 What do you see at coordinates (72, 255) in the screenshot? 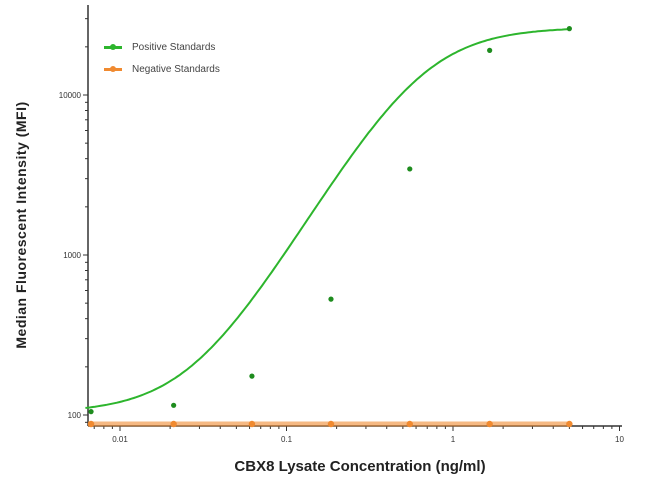
I see `y-tick-label: 1000` at bounding box center [72, 255].